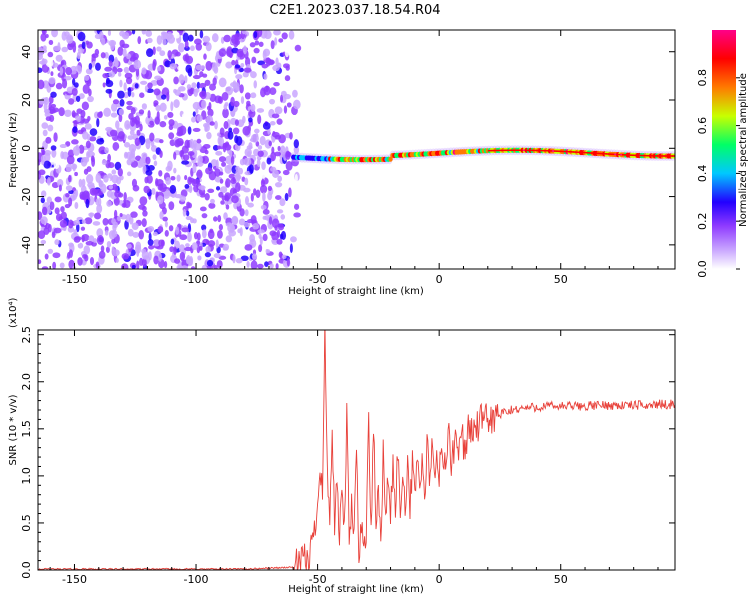 This screenshot has width=750, height=600. What do you see at coordinates (26, 570) in the screenshot?
I see `y-tick-label: 0.0` at bounding box center [26, 570].